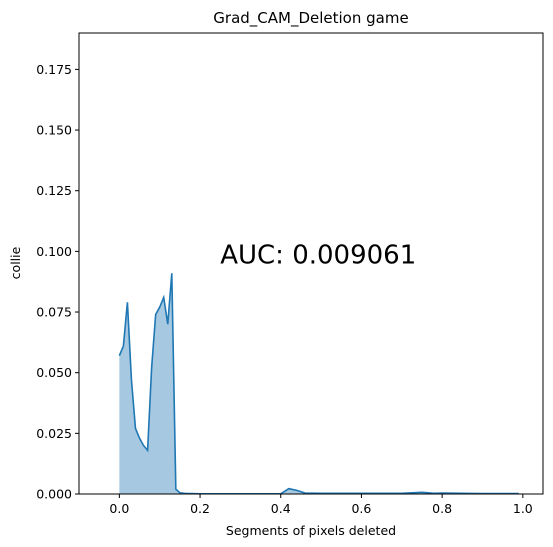 The width and height of the screenshot is (553, 547). Describe the element at coordinates (54, 433) in the screenshot. I see `y-tick-label: 0.025` at that location.